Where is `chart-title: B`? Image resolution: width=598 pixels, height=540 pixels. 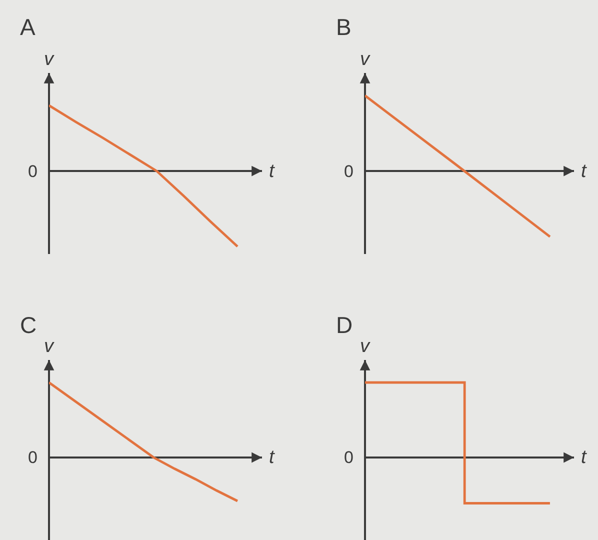
chart-title: B is located at coordinates (344, 27).